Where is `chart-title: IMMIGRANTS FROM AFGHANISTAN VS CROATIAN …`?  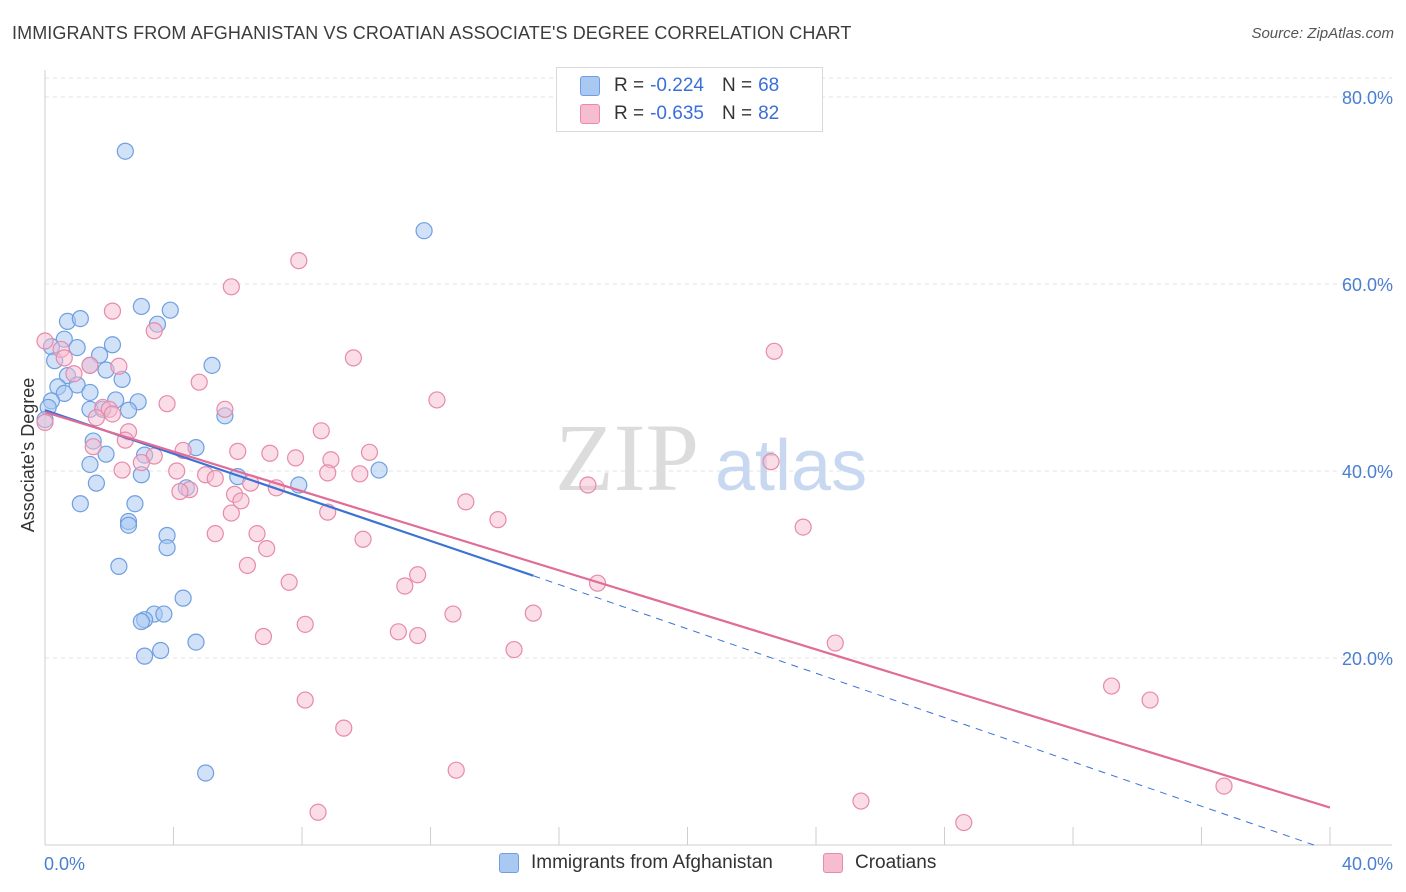
chart-title: IMMIGRANTS FROM AFGHANISTAN VS CROATIAN … is located at coordinates (432, 33).